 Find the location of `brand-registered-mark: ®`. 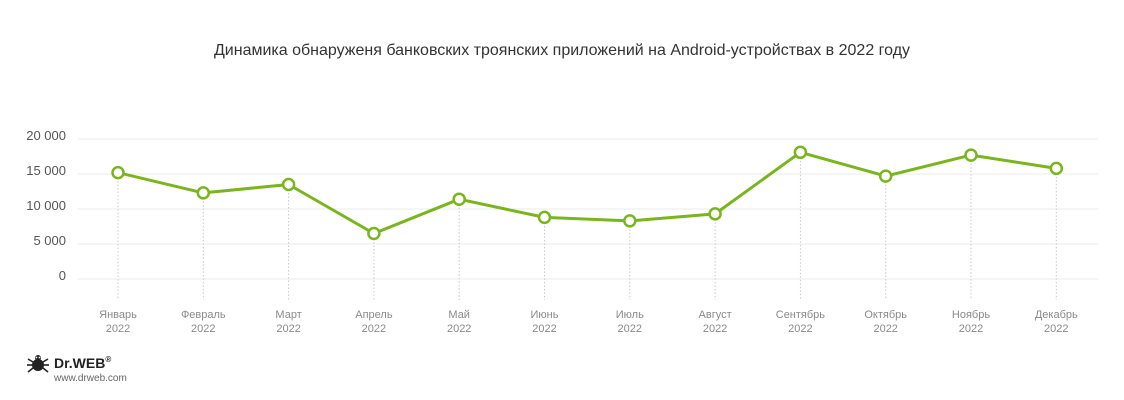

brand-registered-mark: ® is located at coordinates (108, 359).